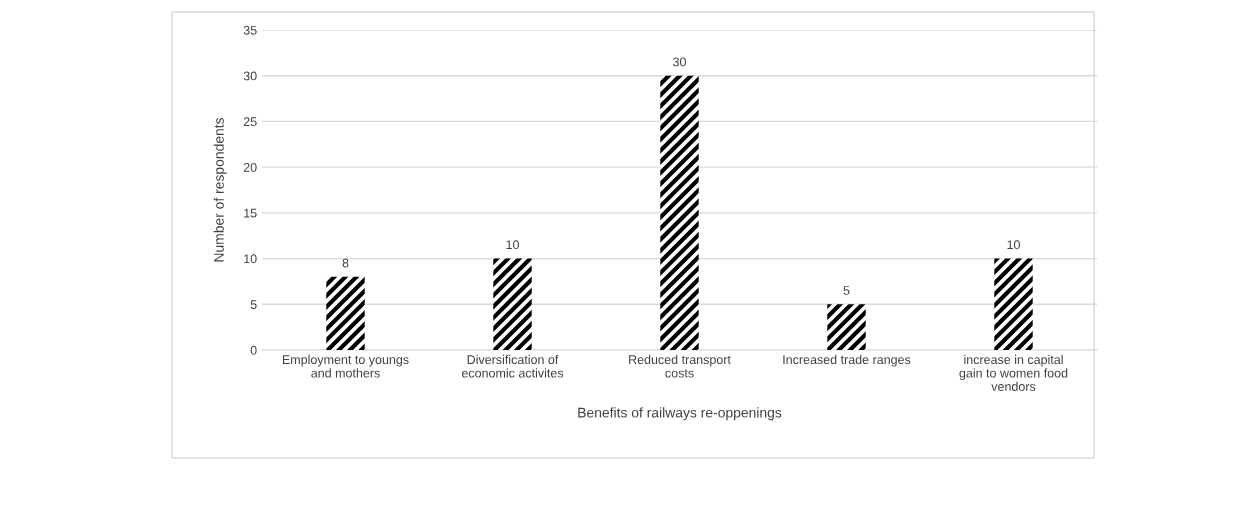 The width and height of the screenshot is (1258, 515). Describe the element at coordinates (679, 62) in the screenshot. I see `data-label: 30` at that location.